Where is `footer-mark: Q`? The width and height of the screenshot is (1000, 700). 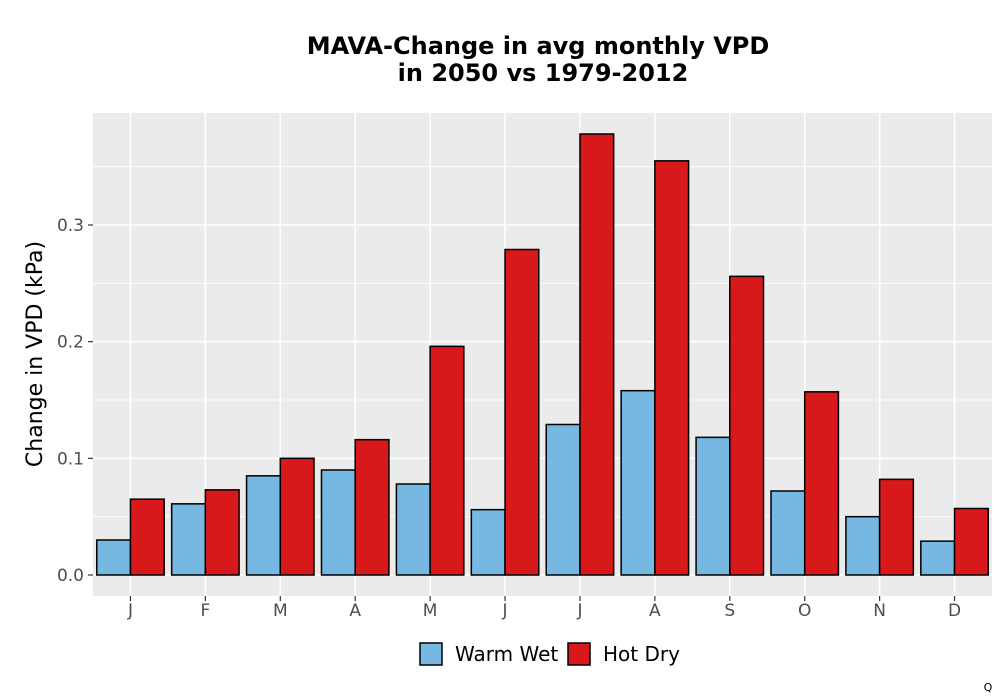
footer-mark: Q is located at coordinates (988, 687).